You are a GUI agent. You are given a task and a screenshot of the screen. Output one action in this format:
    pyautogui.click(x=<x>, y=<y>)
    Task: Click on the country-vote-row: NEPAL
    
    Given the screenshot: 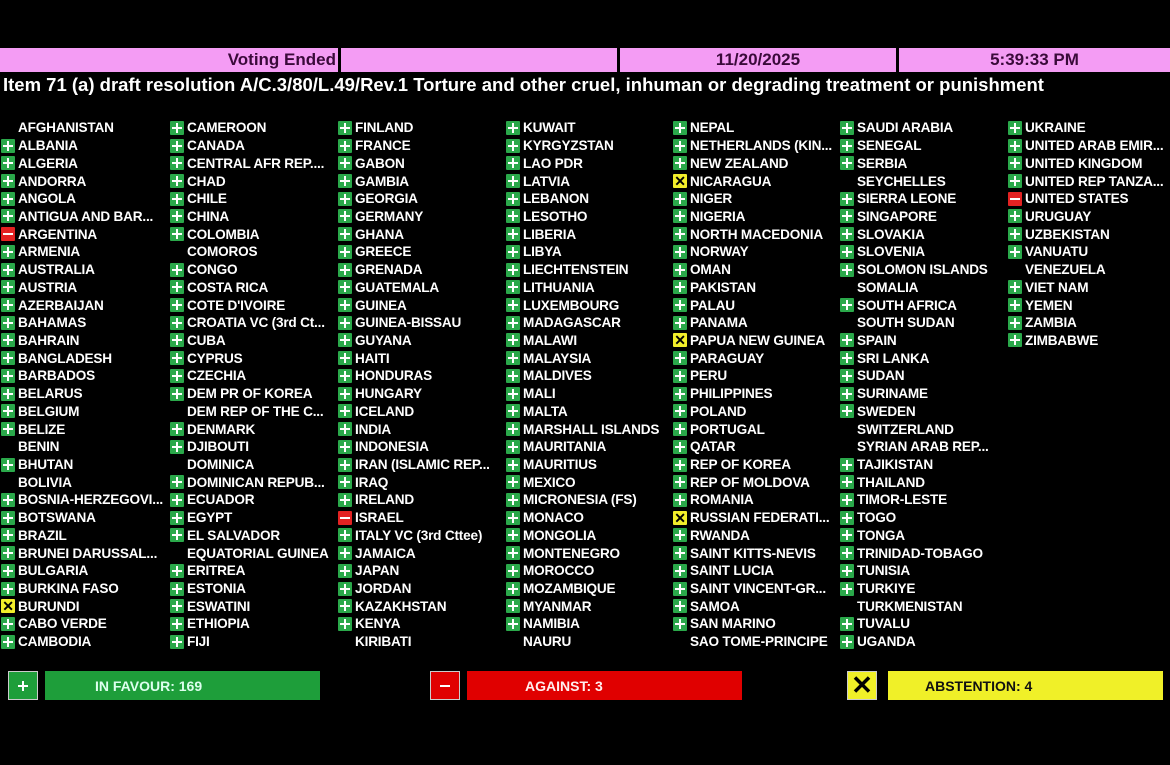 What is the action you would take?
    pyautogui.click(x=752, y=128)
    